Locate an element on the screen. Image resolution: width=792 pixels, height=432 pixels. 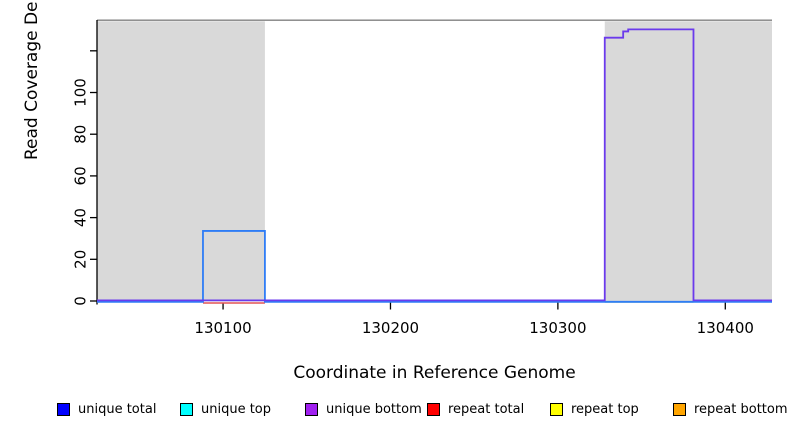
unique-bottom-swatch-icon is located at coordinates (311, 409).